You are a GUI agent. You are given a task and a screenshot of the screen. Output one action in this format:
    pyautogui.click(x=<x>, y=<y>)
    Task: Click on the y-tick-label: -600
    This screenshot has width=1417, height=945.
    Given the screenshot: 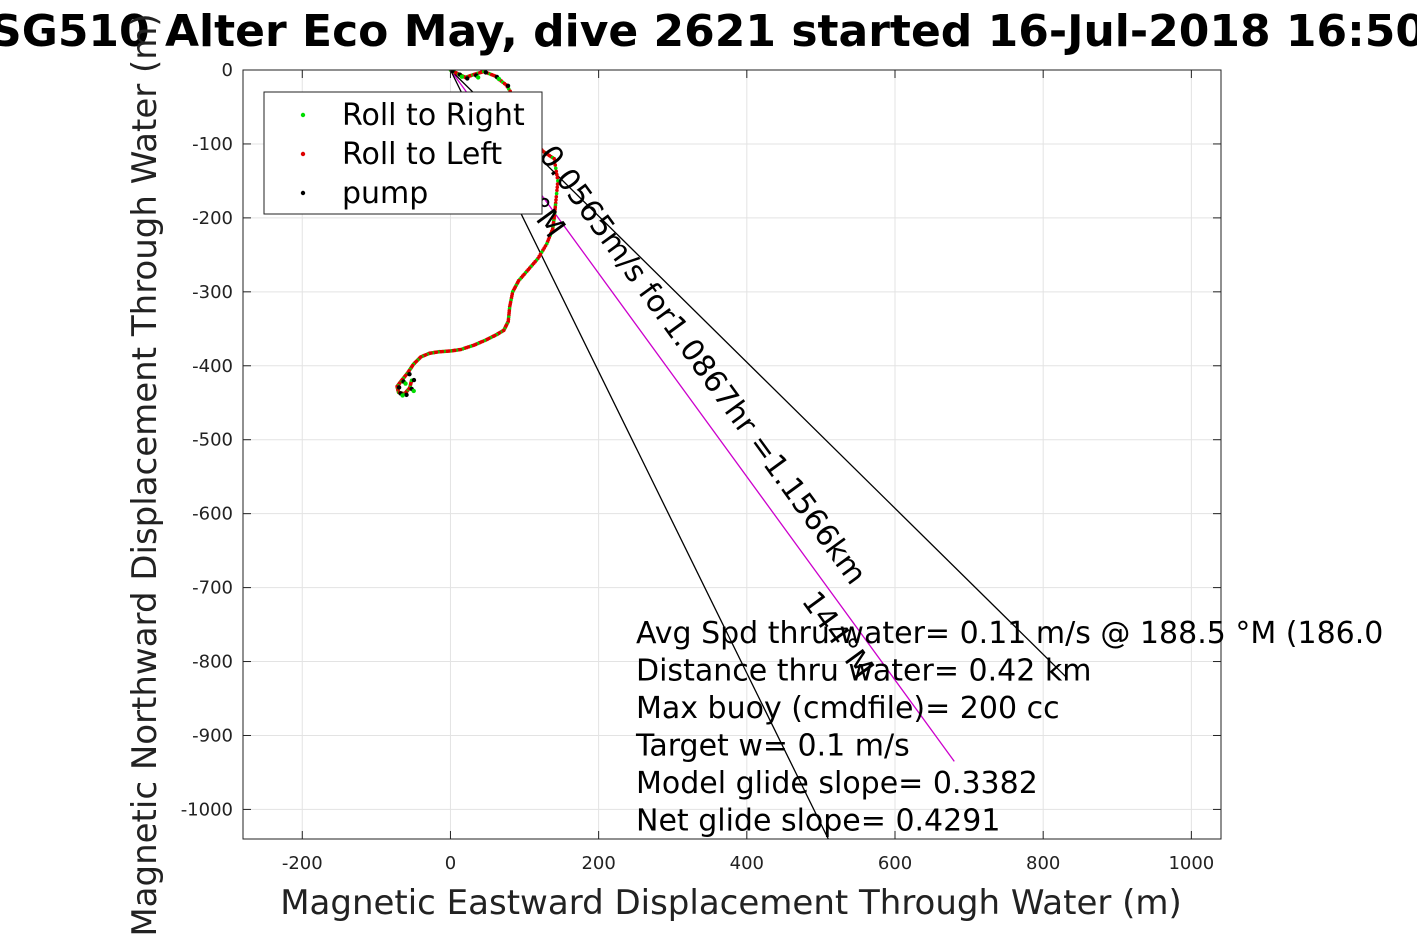 What is the action you would take?
    pyautogui.click(x=212, y=514)
    